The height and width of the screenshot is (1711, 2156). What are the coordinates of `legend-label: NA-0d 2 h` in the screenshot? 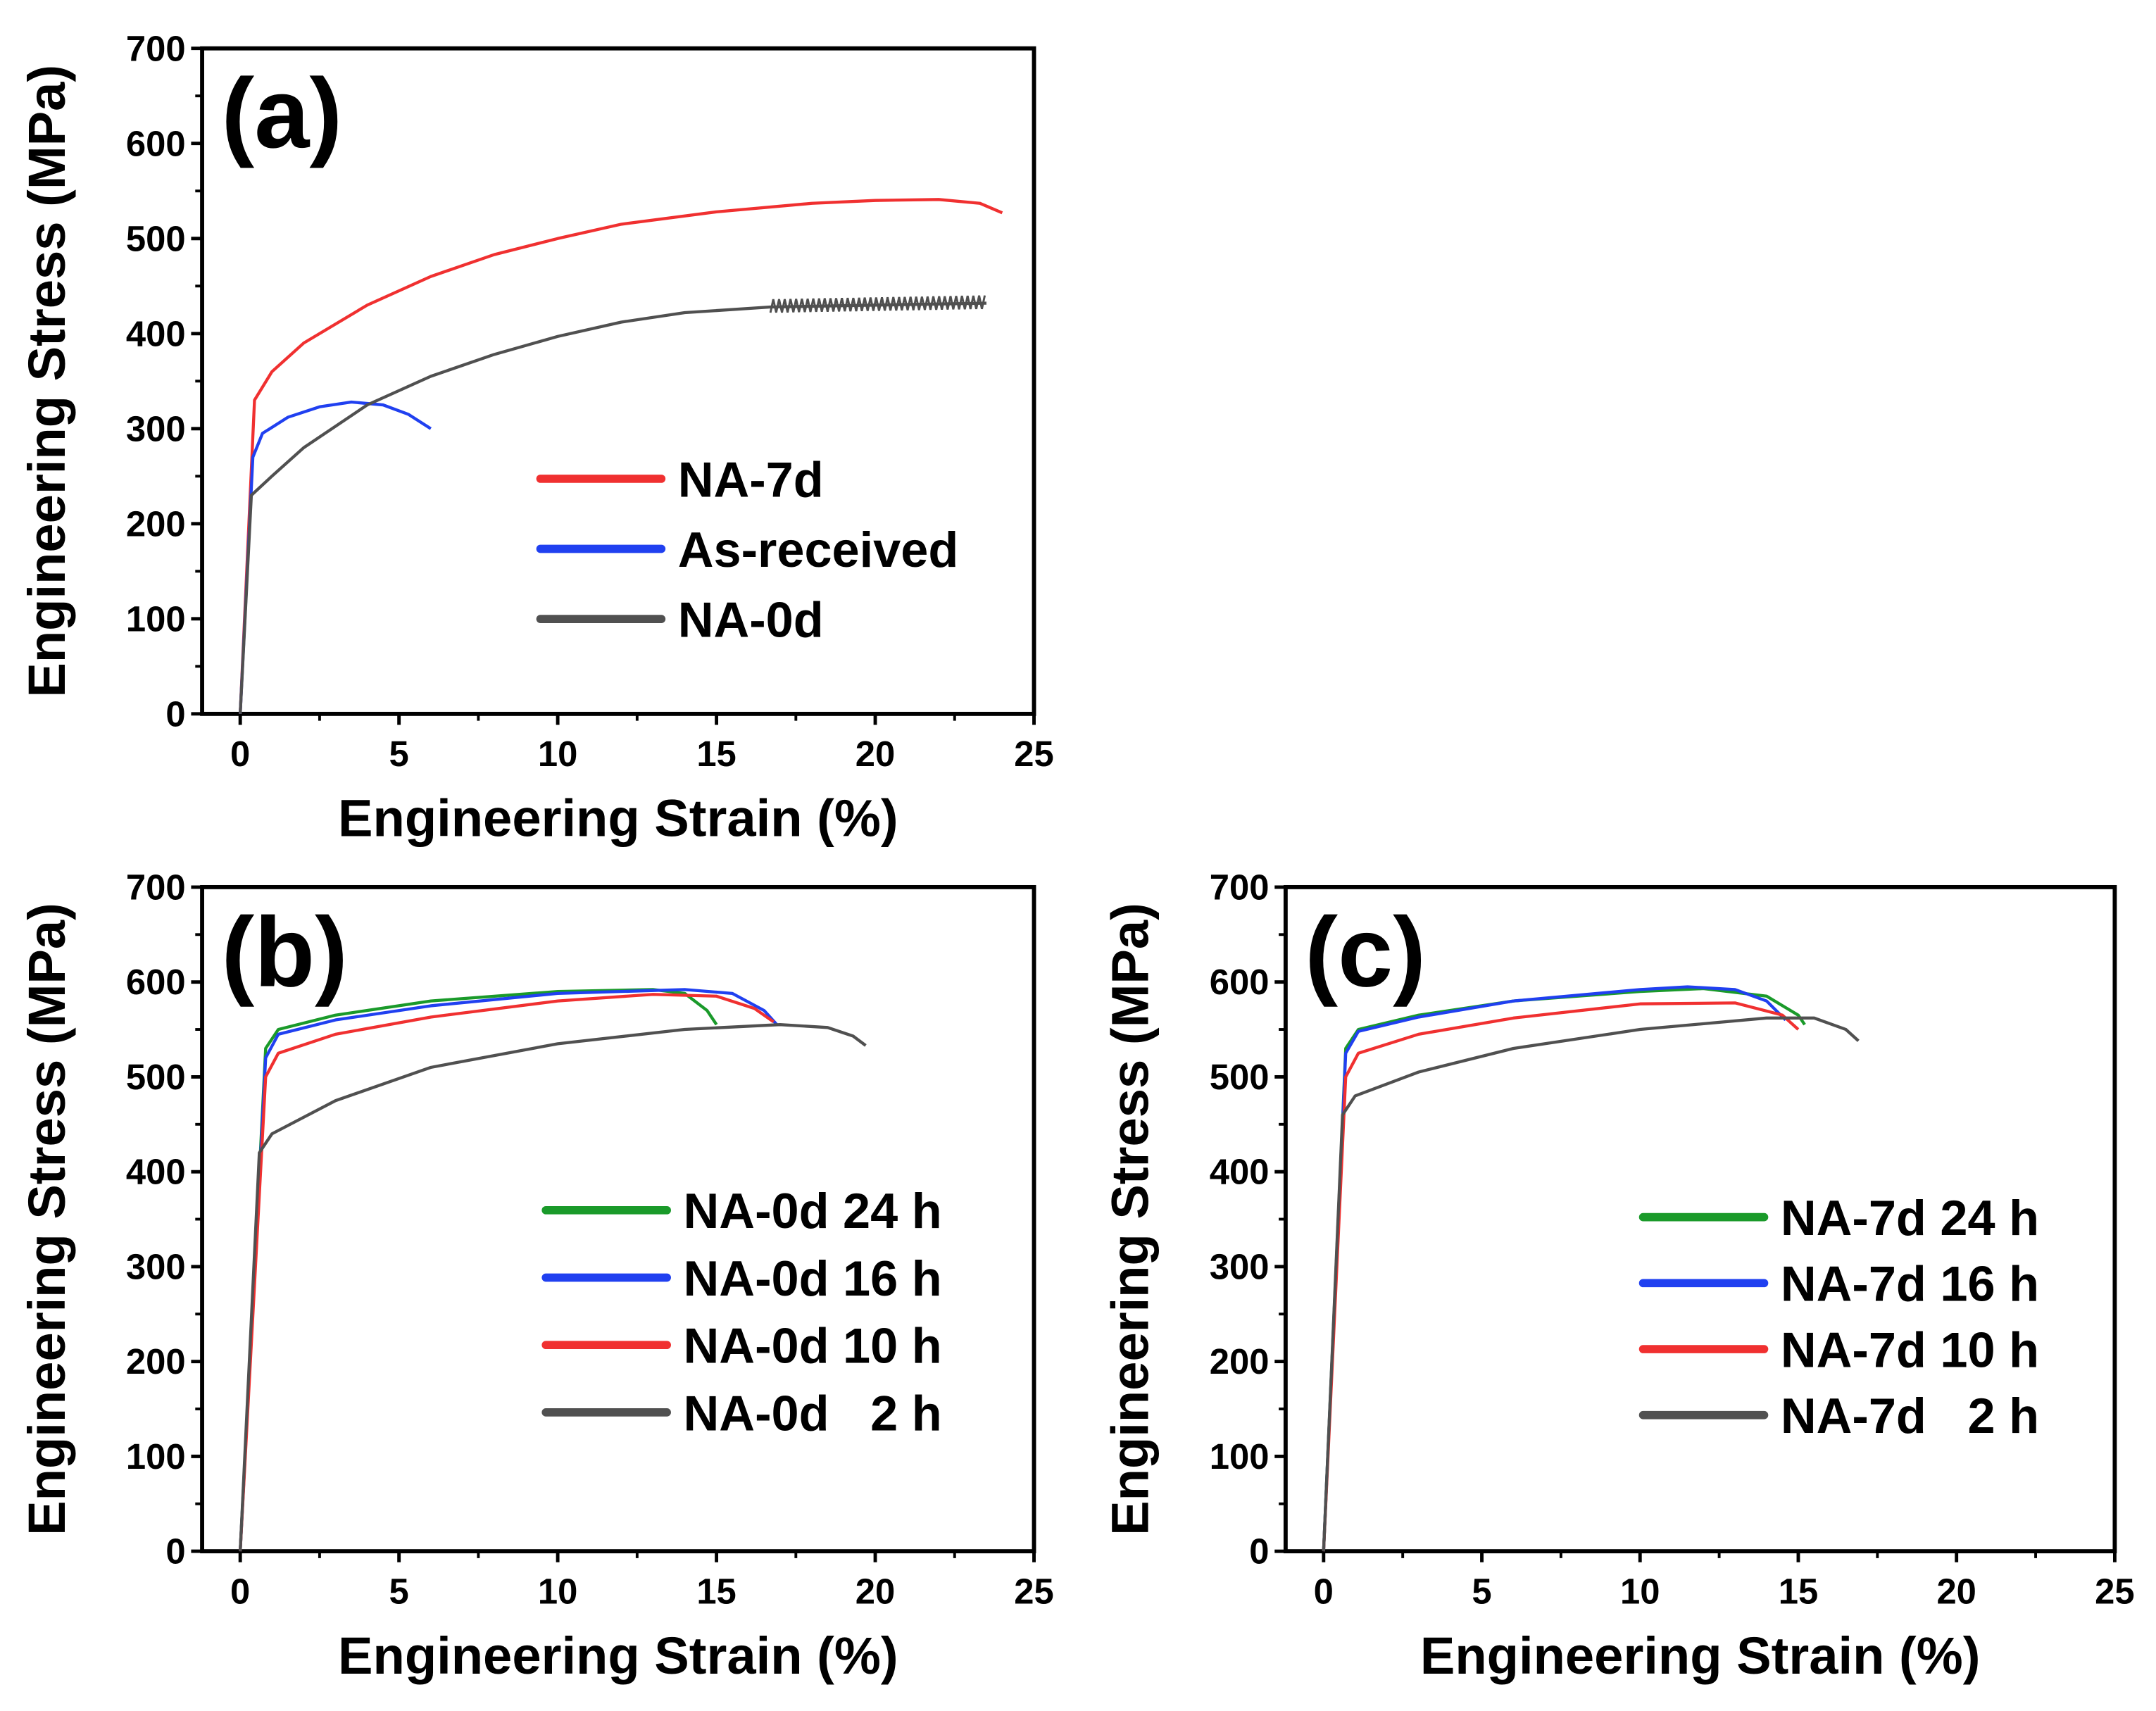 It's located at (813, 1413).